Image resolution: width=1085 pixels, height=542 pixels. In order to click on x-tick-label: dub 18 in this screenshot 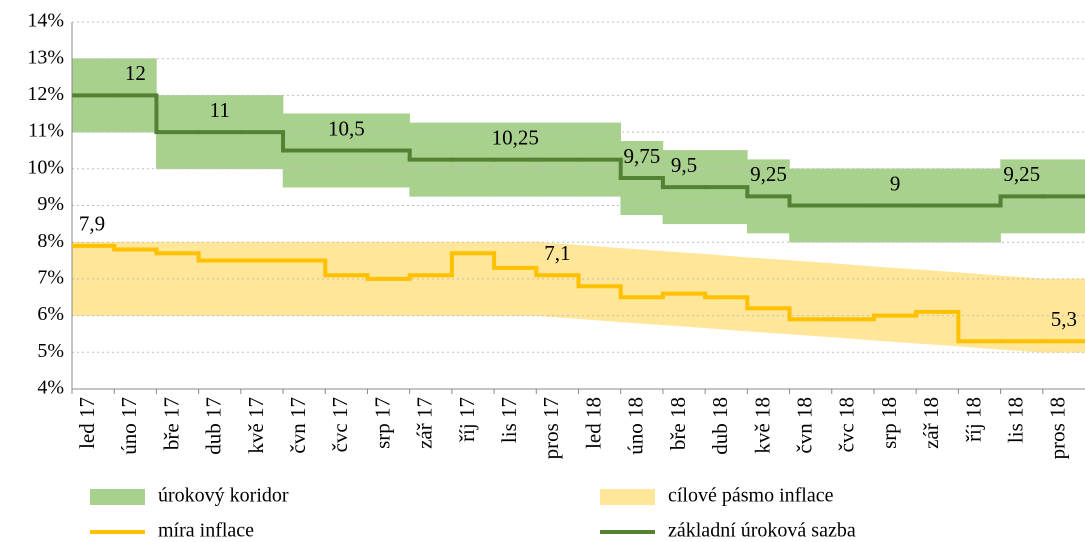, I will do `click(720, 426)`.